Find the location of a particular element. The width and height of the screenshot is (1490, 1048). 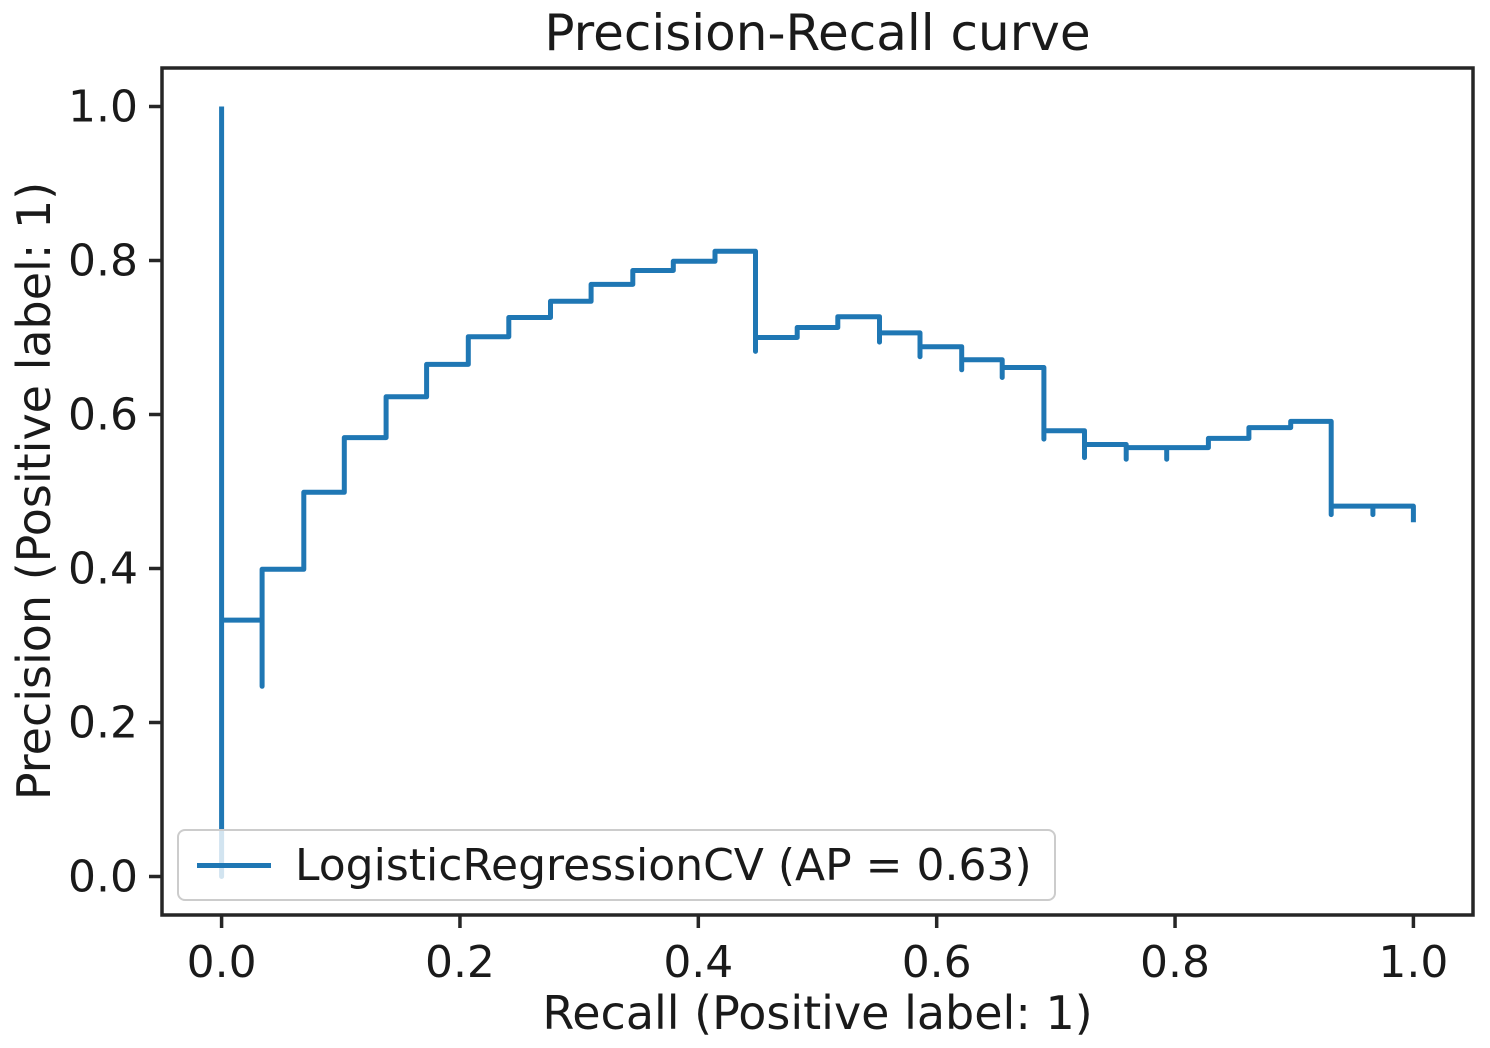

legend-line-swatch is located at coordinates (234, 865).